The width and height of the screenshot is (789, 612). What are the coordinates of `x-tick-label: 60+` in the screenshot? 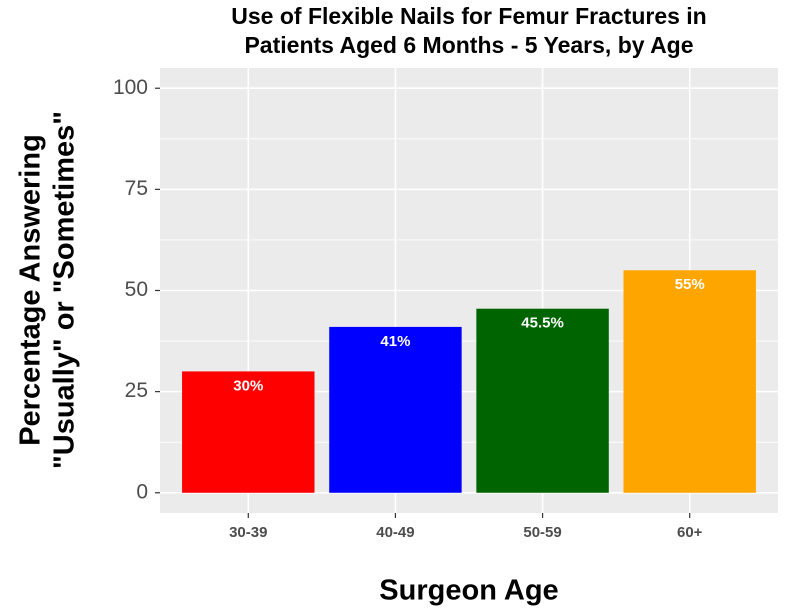 It's located at (690, 532).